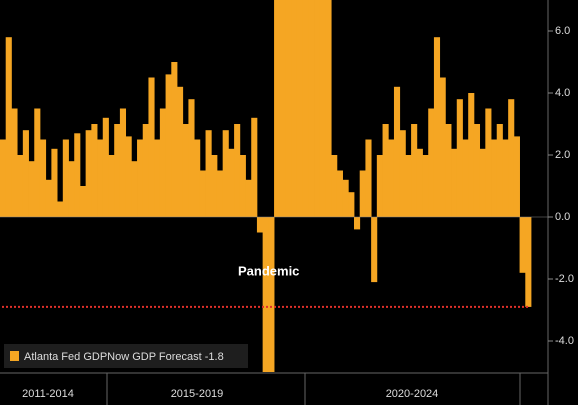 The height and width of the screenshot is (405, 578). I want to click on y-tick-label: 2.0, so click(562, 155).